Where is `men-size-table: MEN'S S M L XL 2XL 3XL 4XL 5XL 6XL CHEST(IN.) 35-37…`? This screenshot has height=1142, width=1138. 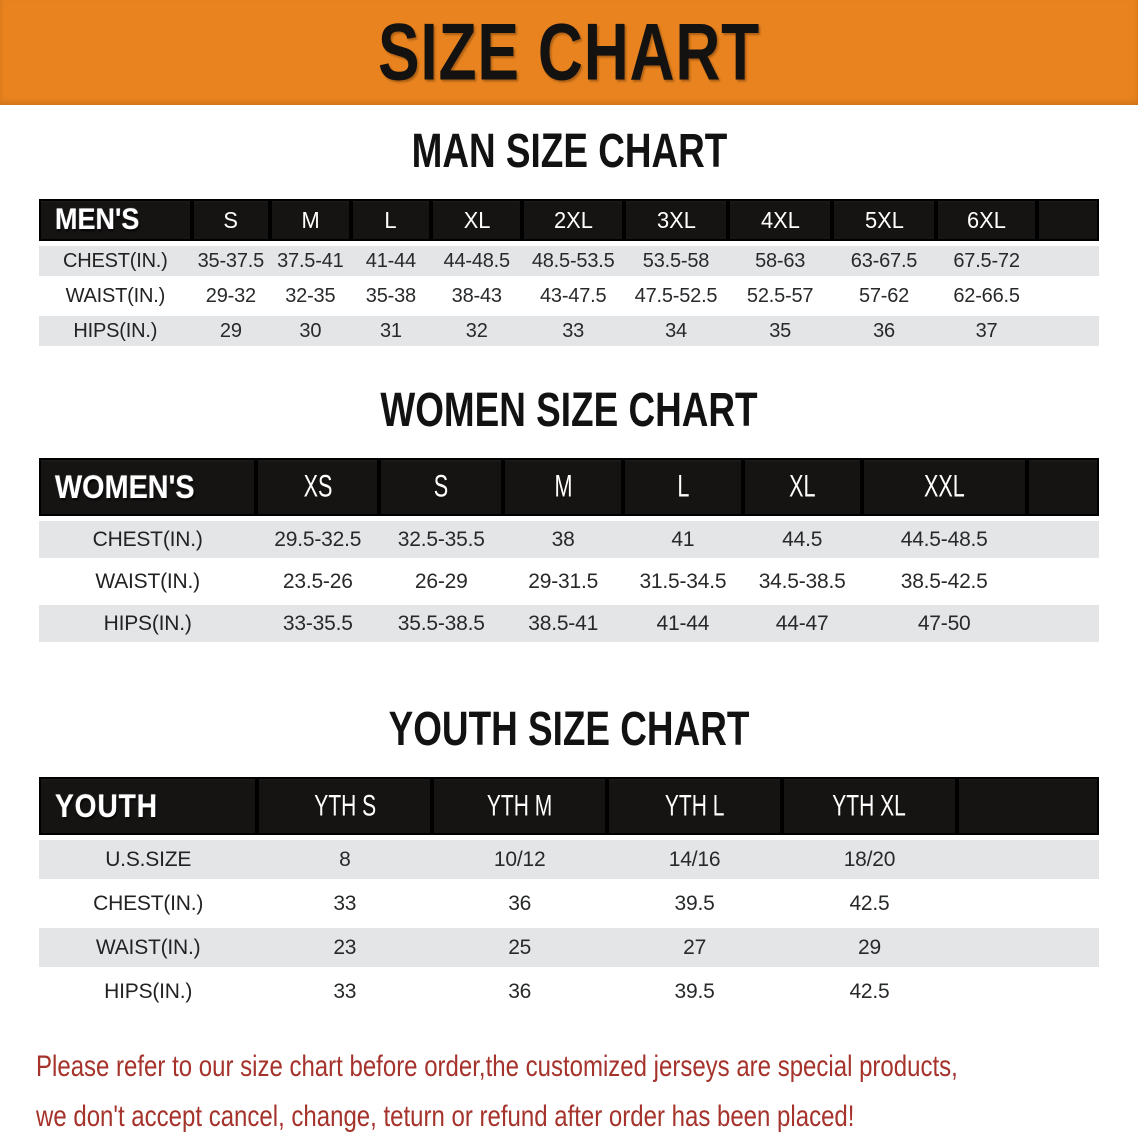
men-size-table: MEN'S S M L XL 2XL 3XL 4XL 5XL 6XL CHEST(IN.) 35-37… is located at coordinates (569, 272).